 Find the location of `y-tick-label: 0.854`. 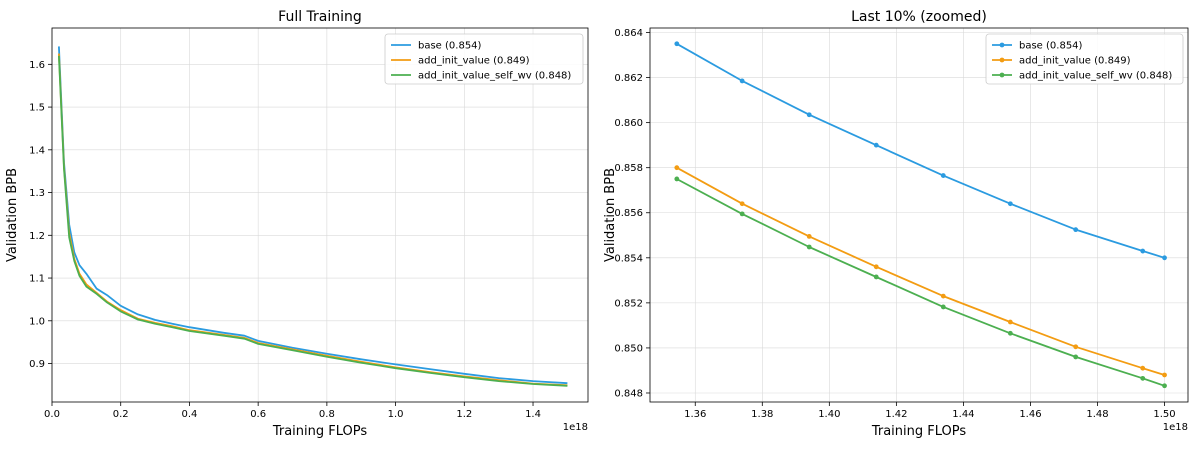

y-tick-label: 0.854 is located at coordinates (628, 258).